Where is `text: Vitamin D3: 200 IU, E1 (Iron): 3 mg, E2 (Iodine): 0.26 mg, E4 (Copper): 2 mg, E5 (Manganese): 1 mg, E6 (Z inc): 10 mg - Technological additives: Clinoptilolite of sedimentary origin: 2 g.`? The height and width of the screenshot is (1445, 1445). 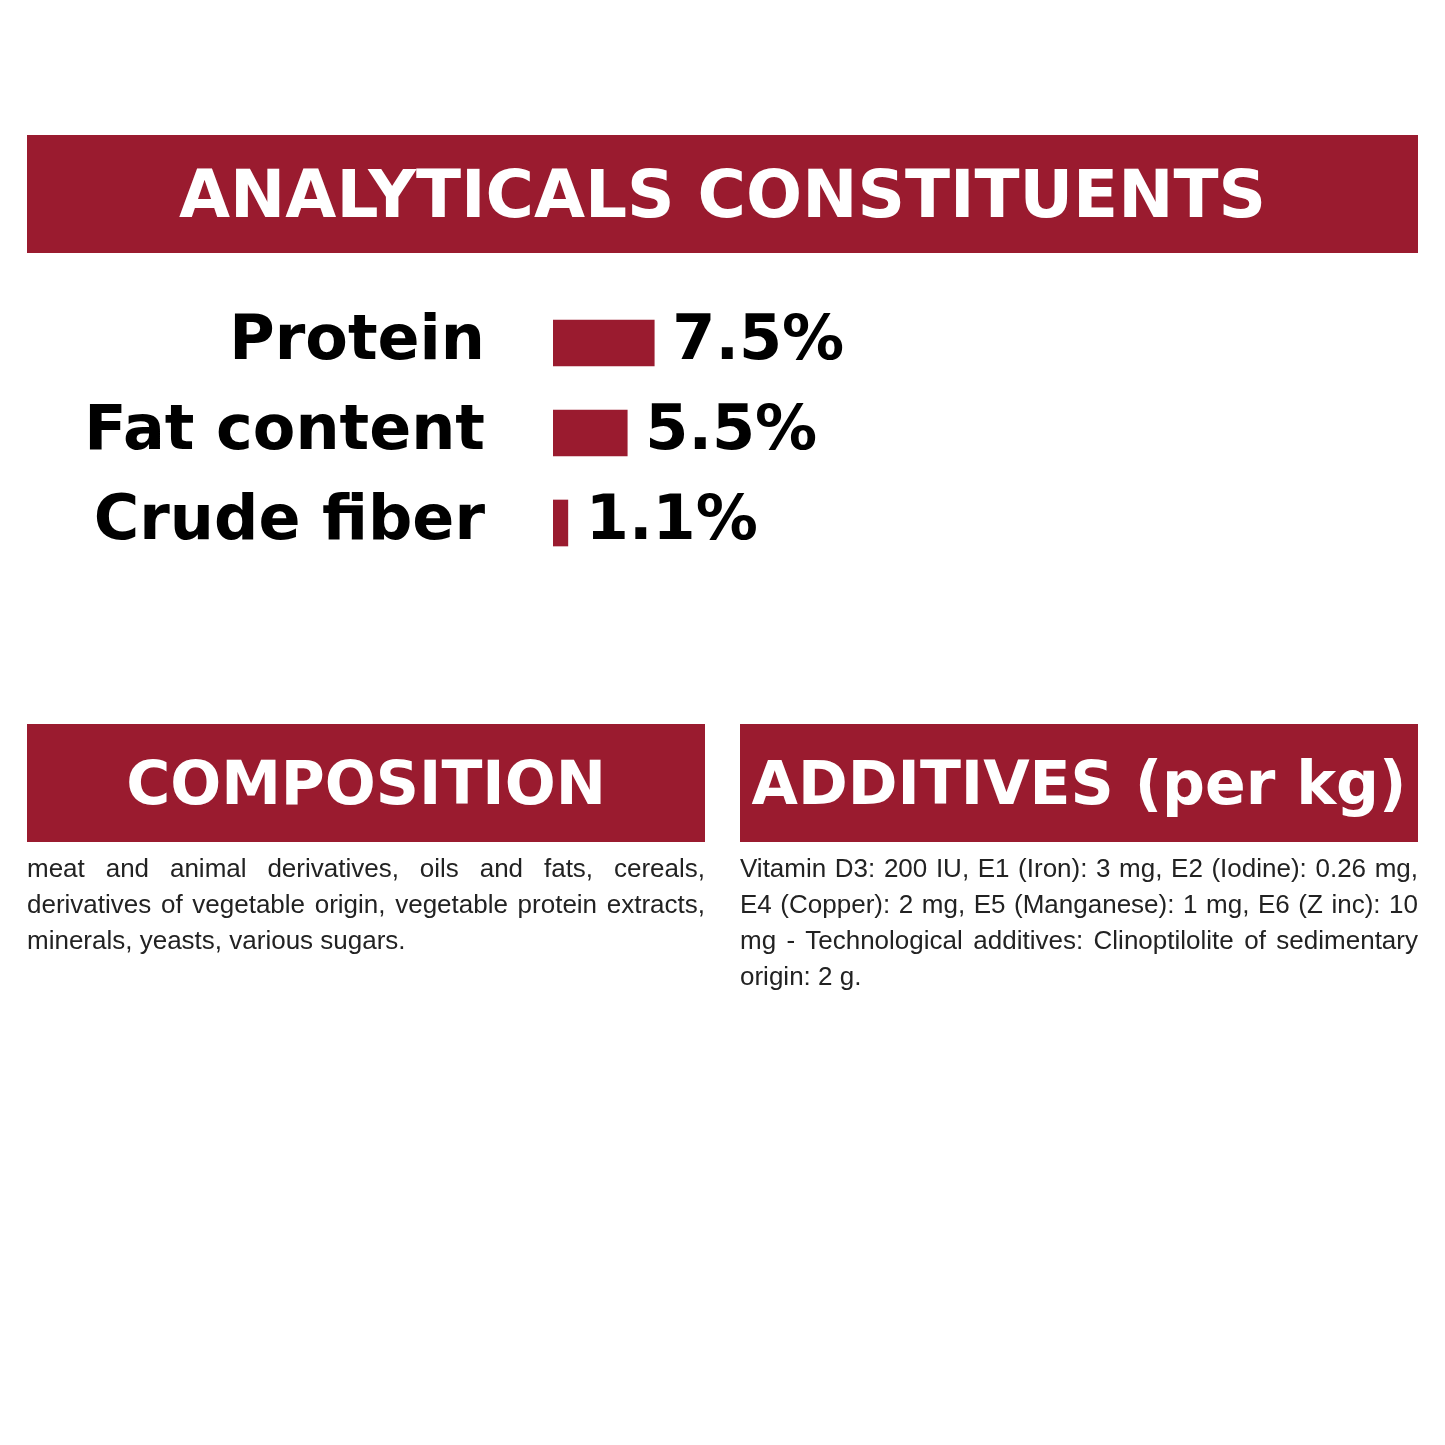 text: Vitamin D3: 200 IU, E1 (Iron): 3 mg, E2 (Iodine): 0.26 mg, E4 (Copper): 2 mg, E5 (Manganese): 1 mg, E6 (Z inc): 10 mg - Technological additives: Clinoptilolite of sedimentary origin: 2 g. is located at coordinates (1079, 922).